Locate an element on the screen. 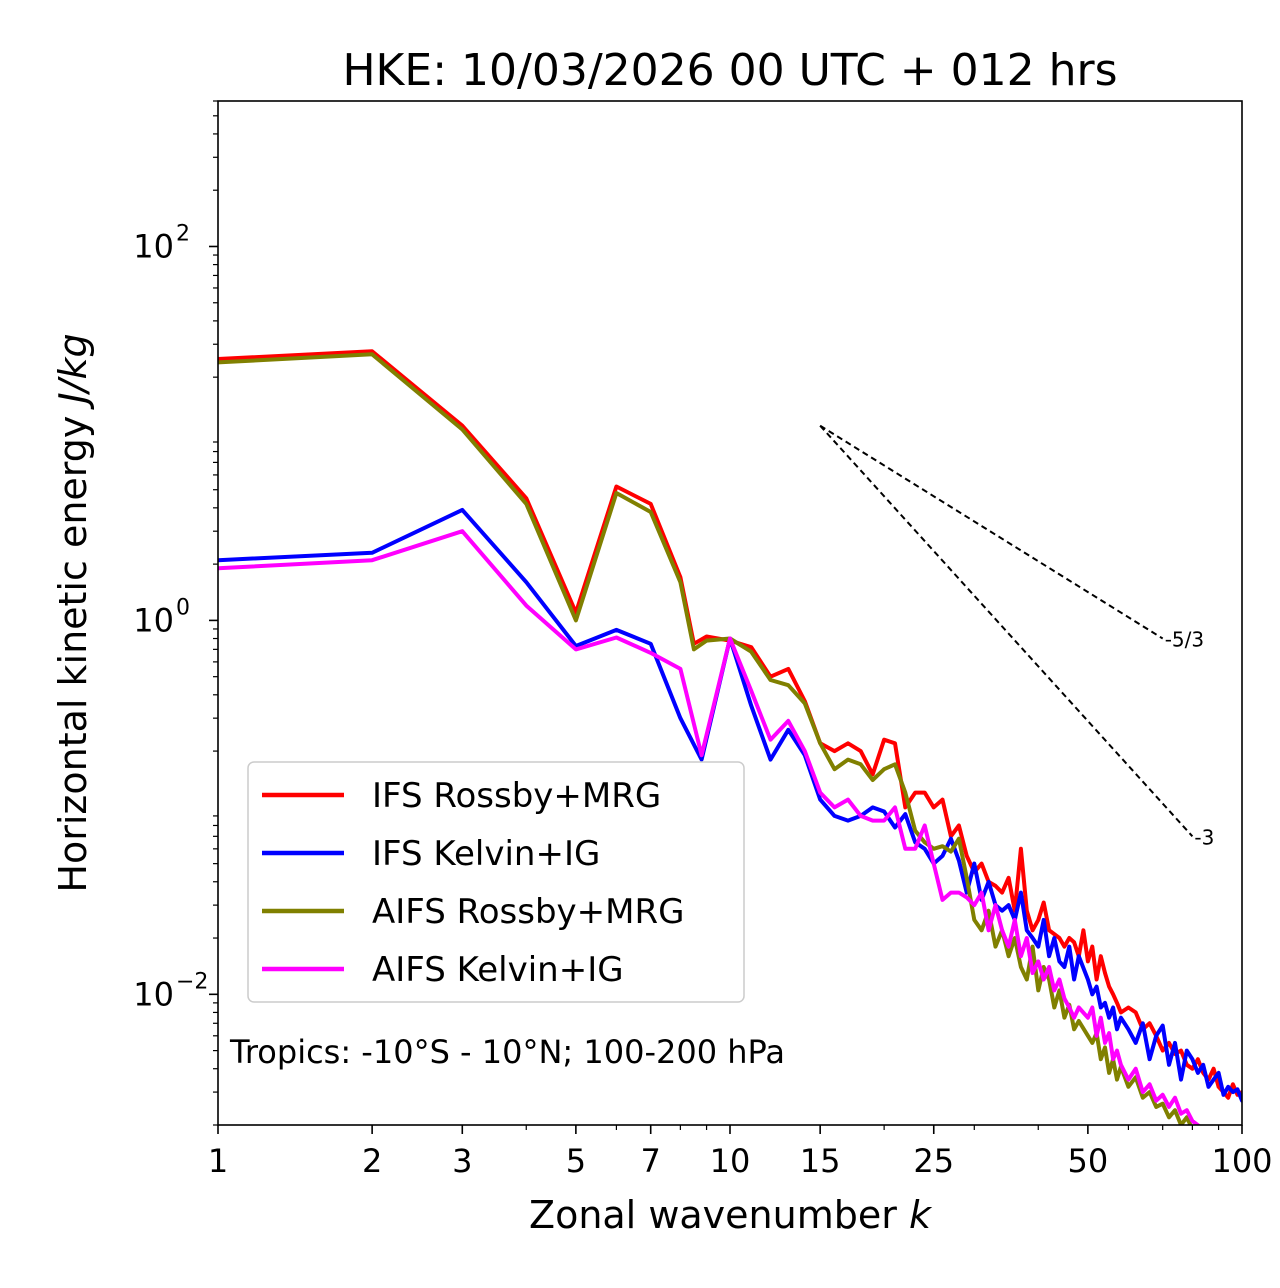 The image size is (1280, 1288). y-tick-exponent: 2 is located at coordinates (183, 233).